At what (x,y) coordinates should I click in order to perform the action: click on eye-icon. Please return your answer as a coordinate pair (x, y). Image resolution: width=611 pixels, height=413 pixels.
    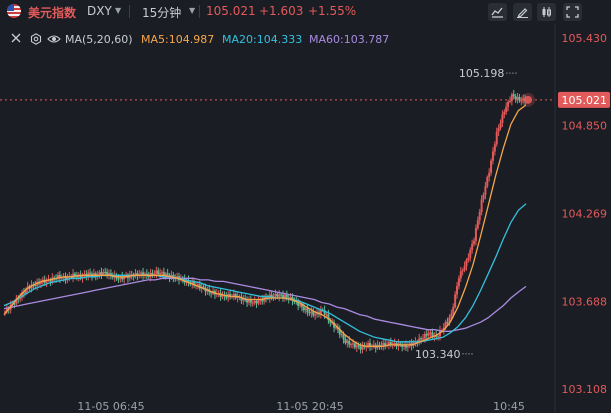
    Looking at the image, I should click on (54, 40).